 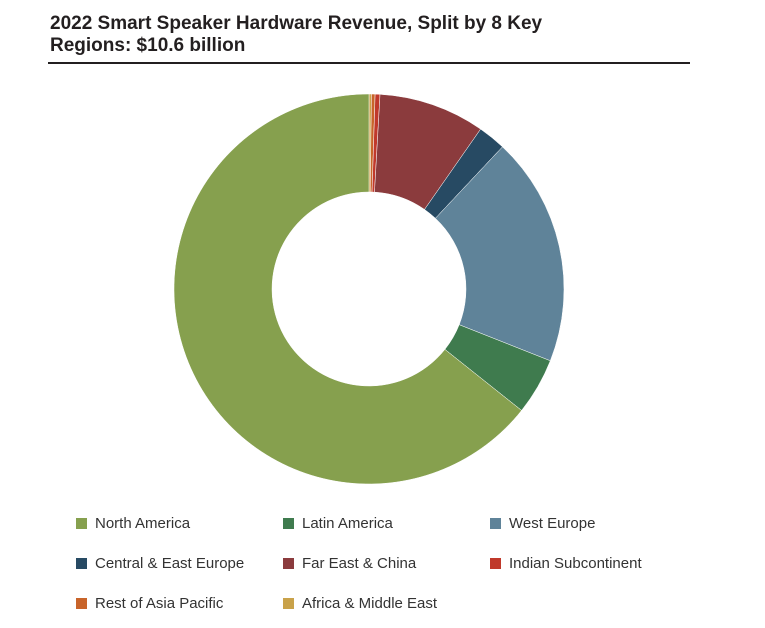 I want to click on legend-item-indian-subcontinent: Indian Subcontinent, so click(x=566, y=563).